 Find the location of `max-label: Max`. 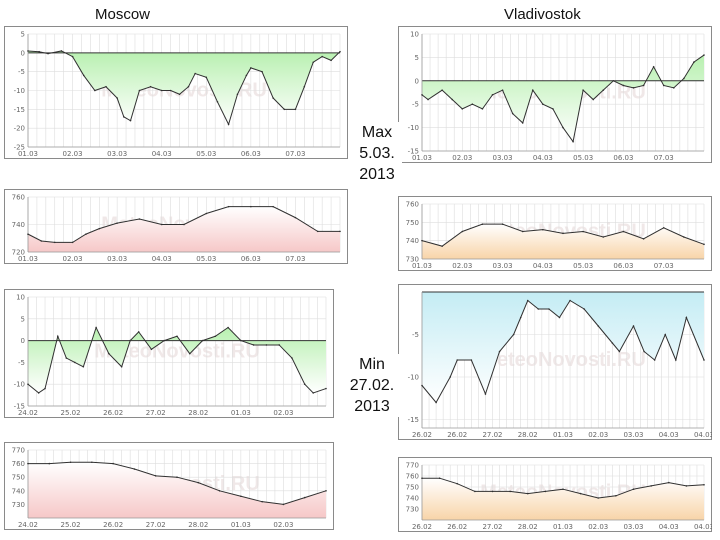

max-label: Max is located at coordinates (377, 132).